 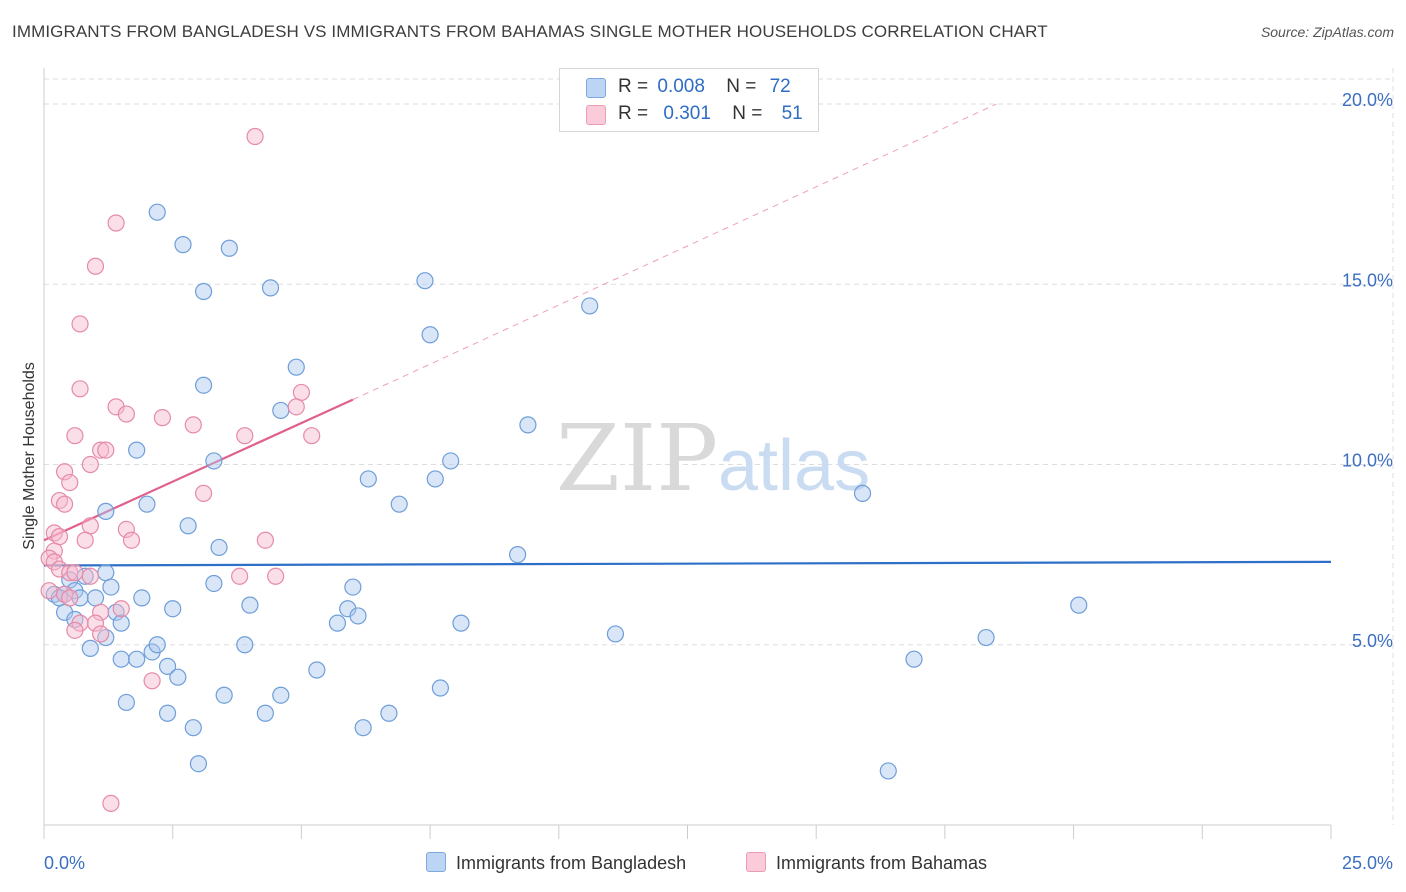 I want to click on legend-swatch-blue, so click(x=436, y=862).